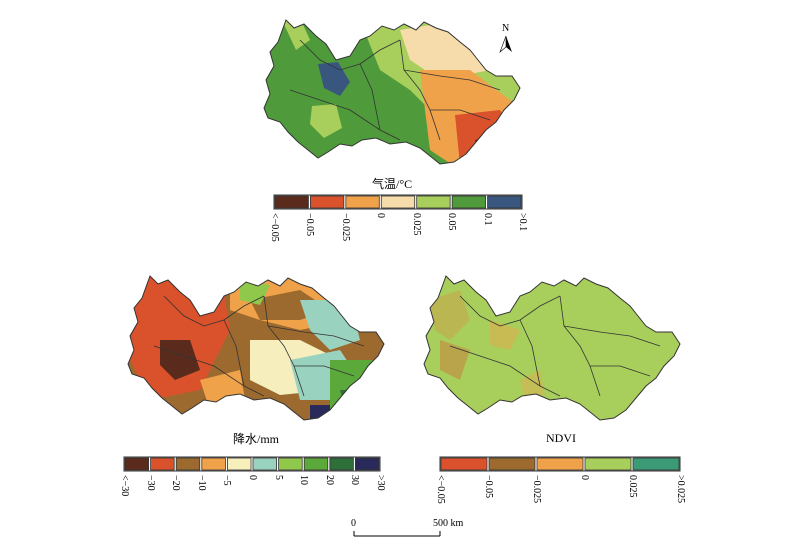 This screenshot has height=550, width=800. What do you see at coordinates (506, 28) in the screenshot?
I see `north-arrow-label: N` at bounding box center [506, 28].